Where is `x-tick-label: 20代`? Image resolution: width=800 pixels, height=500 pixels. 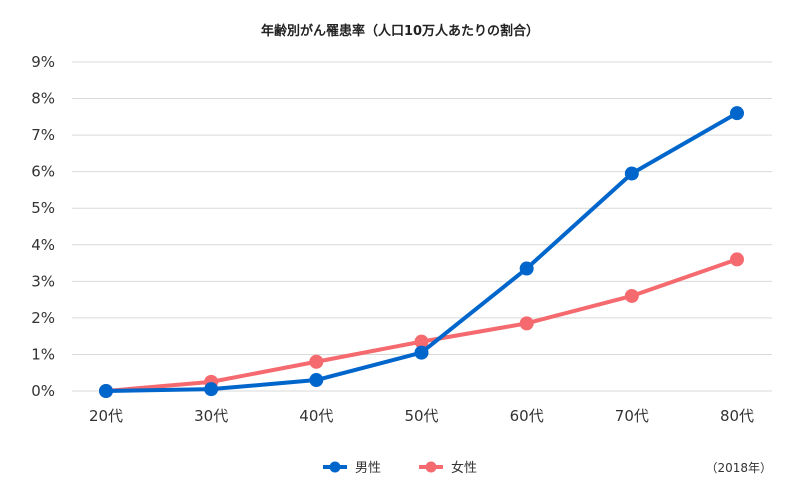 x-tick-label: 20代 is located at coordinates (106, 416).